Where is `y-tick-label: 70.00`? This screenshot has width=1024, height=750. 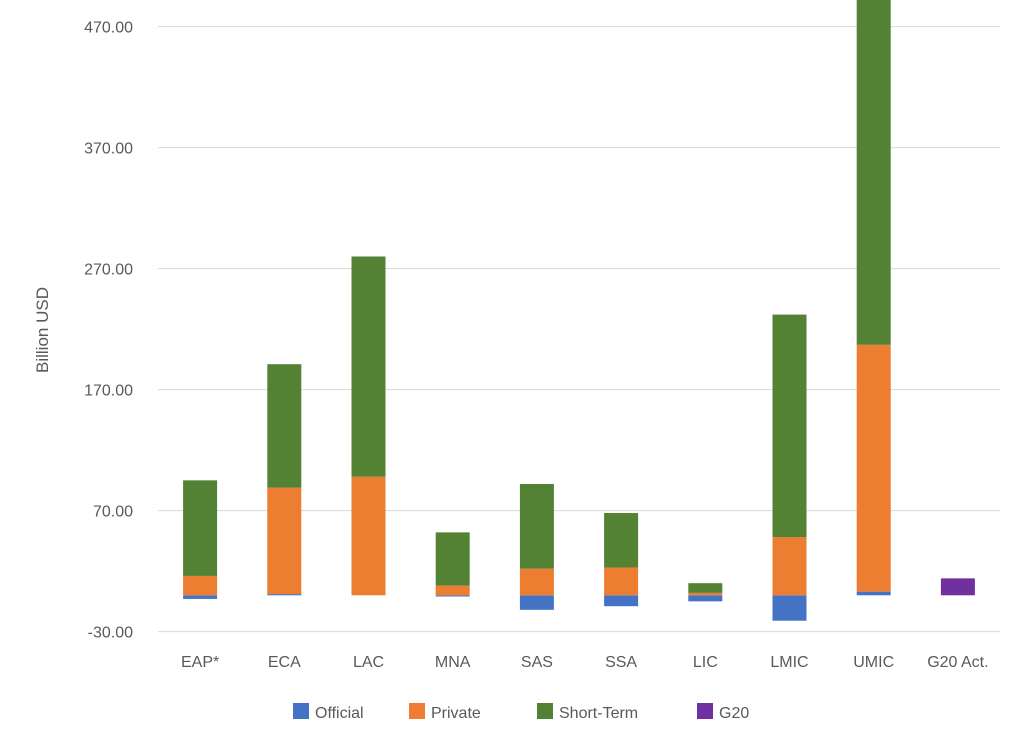
y-tick-label: 70.00 is located at coordinates (113, 512).